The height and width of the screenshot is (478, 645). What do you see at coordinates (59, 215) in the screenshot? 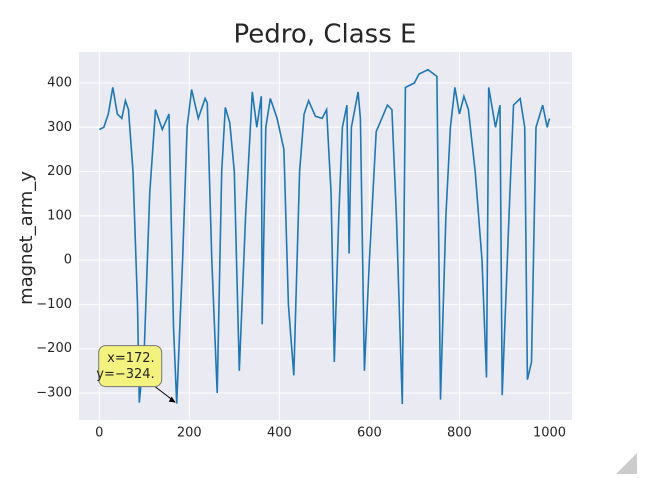
I see `y-tick-label: 100` at bounding box center [59, 215].